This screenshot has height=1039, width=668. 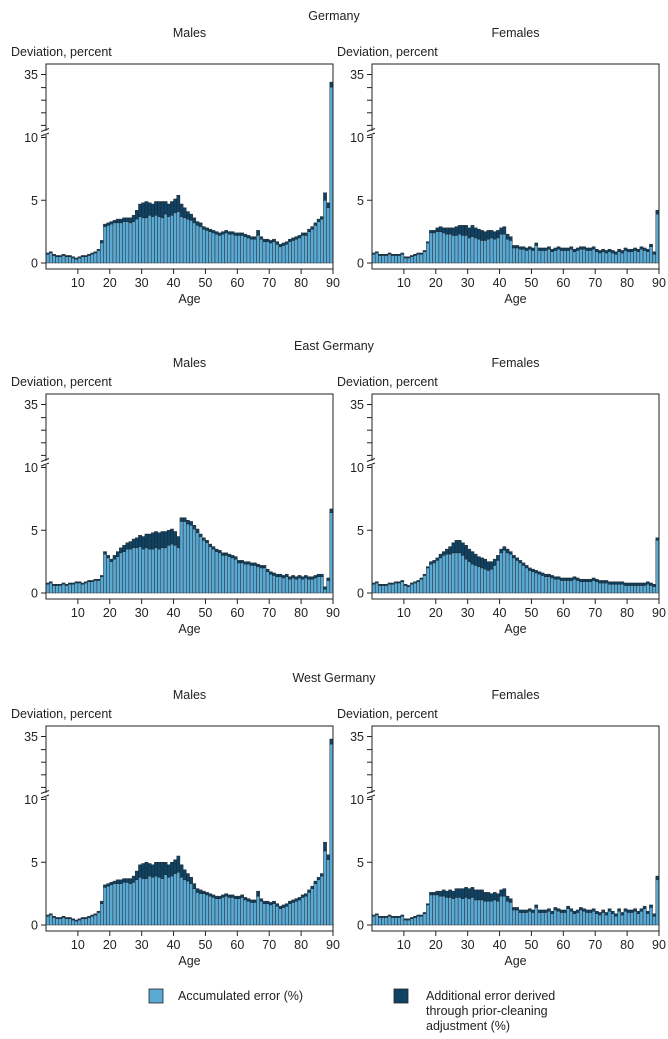 What do you see at coordinates (627, 283) in the screenshot?
I see `x-tick-label: 80` at bounding box center [627, 283].